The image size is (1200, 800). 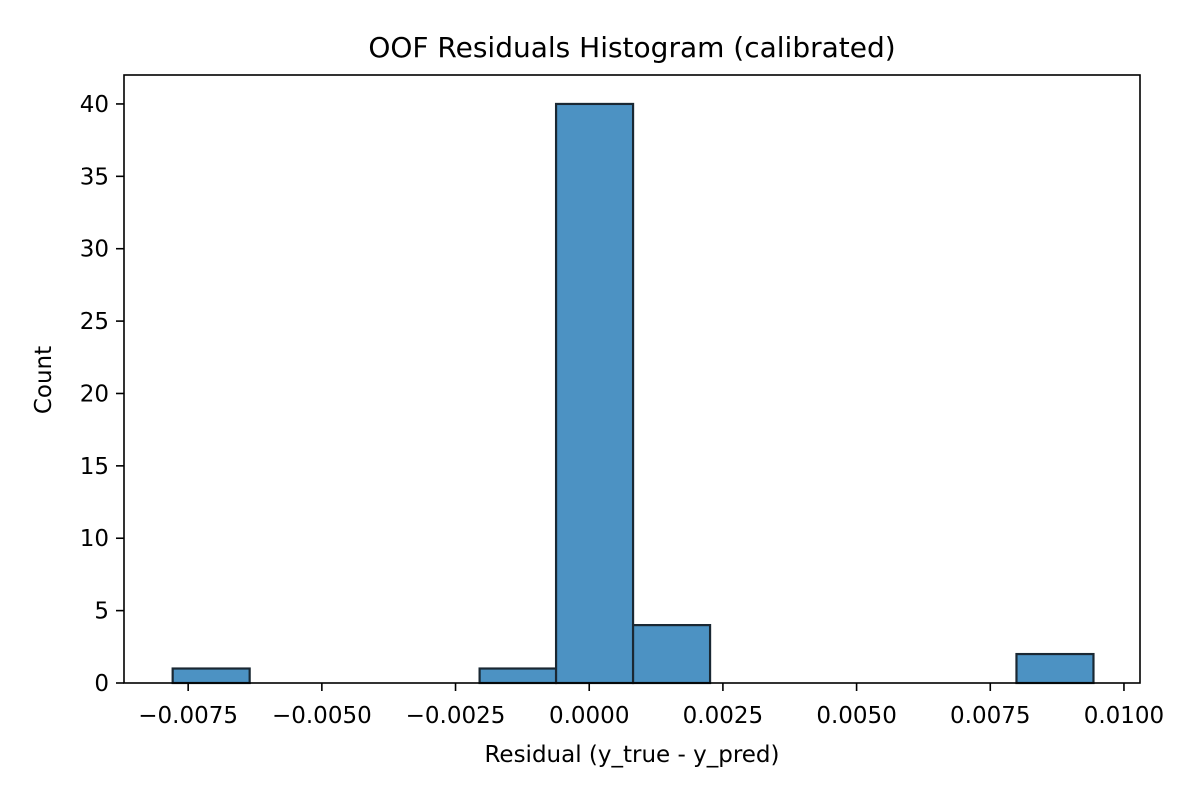 I want to click on x-tick-label: 0.0050, so click(x=856, y=716).